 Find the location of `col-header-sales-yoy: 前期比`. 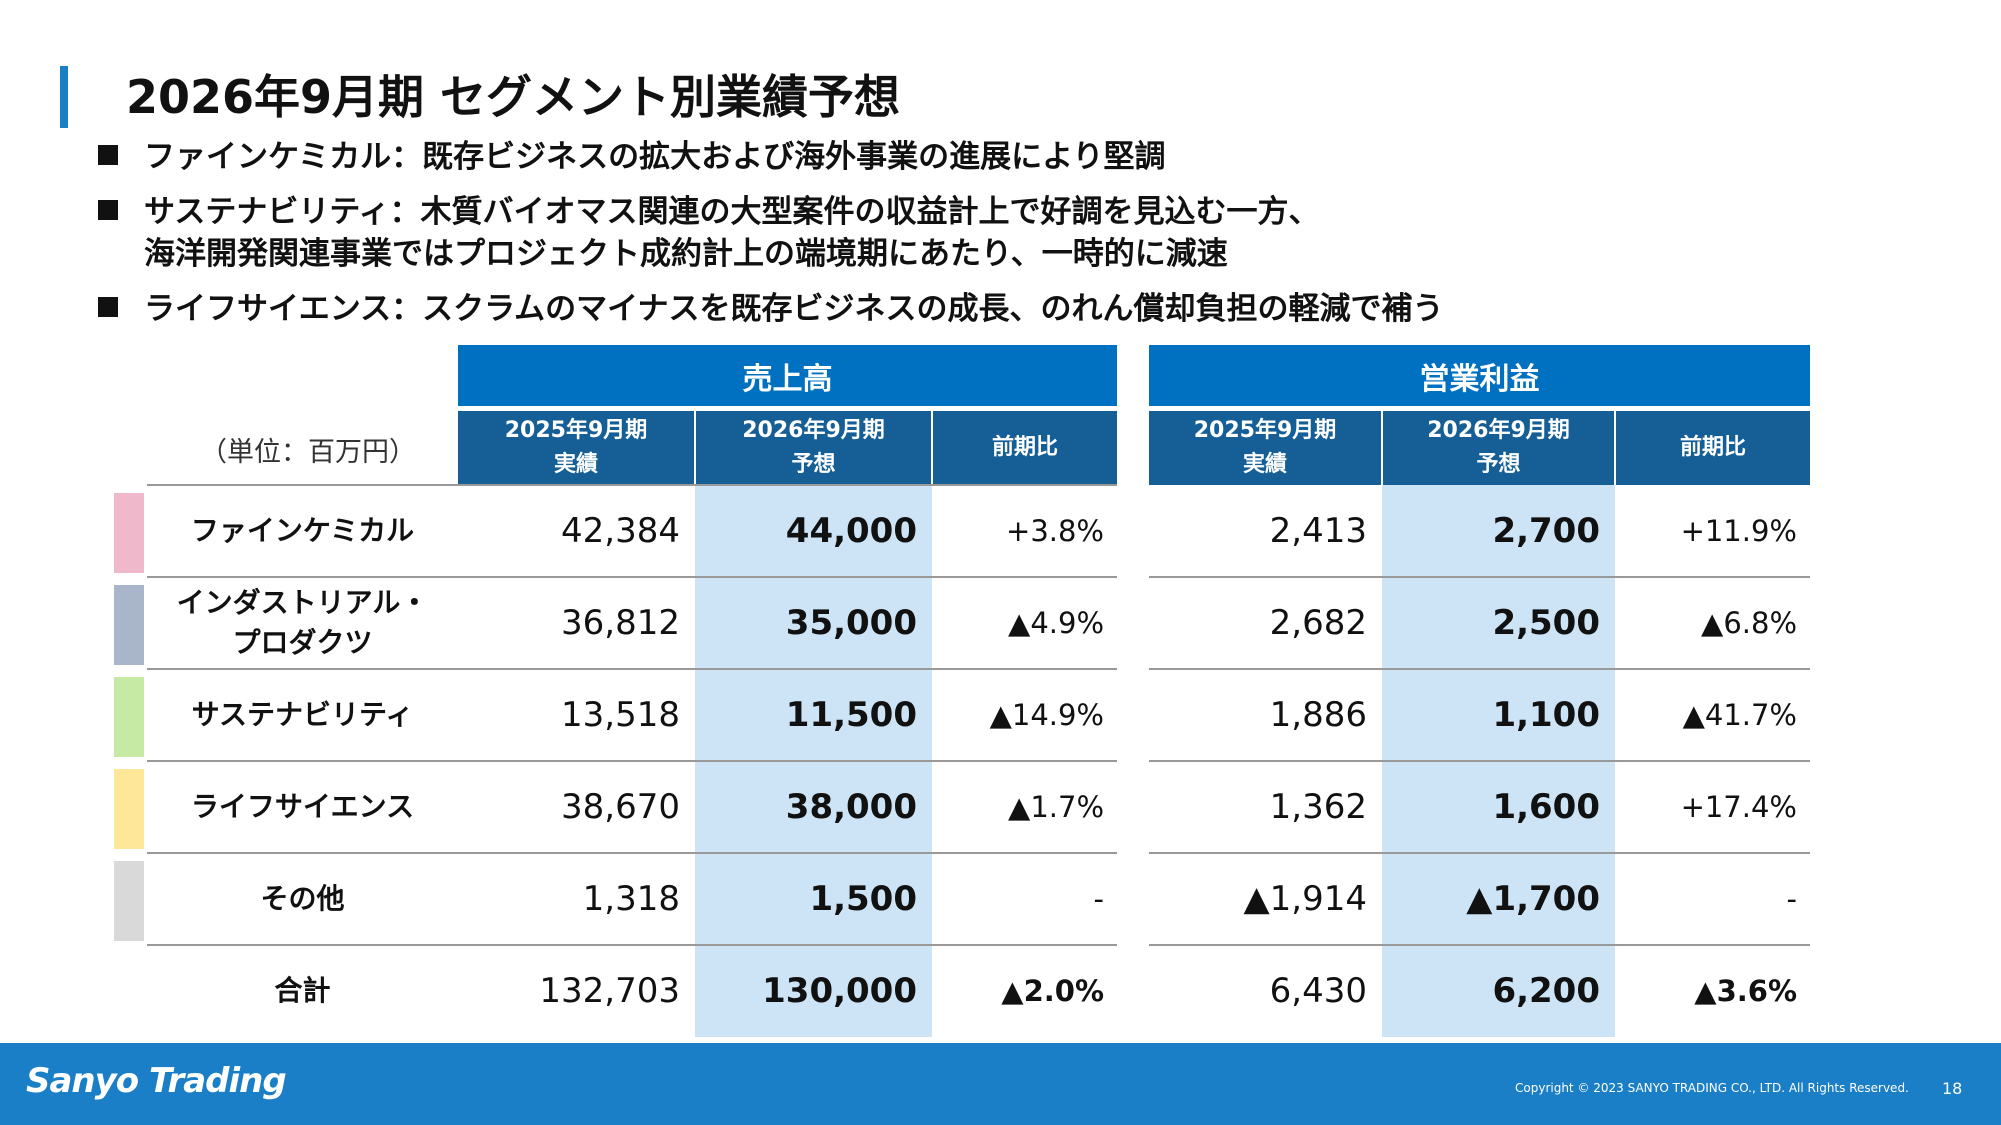

col-header-sales-yoy: 前期比 is located at coordinates (1025, 448).